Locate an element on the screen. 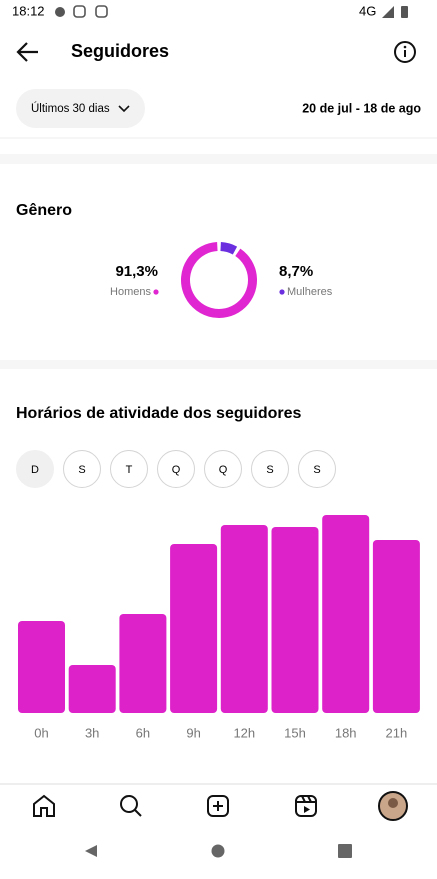 The height and width of the screenshot is (879, 437). dropdown-chevron is located at coordinates (124, 109).